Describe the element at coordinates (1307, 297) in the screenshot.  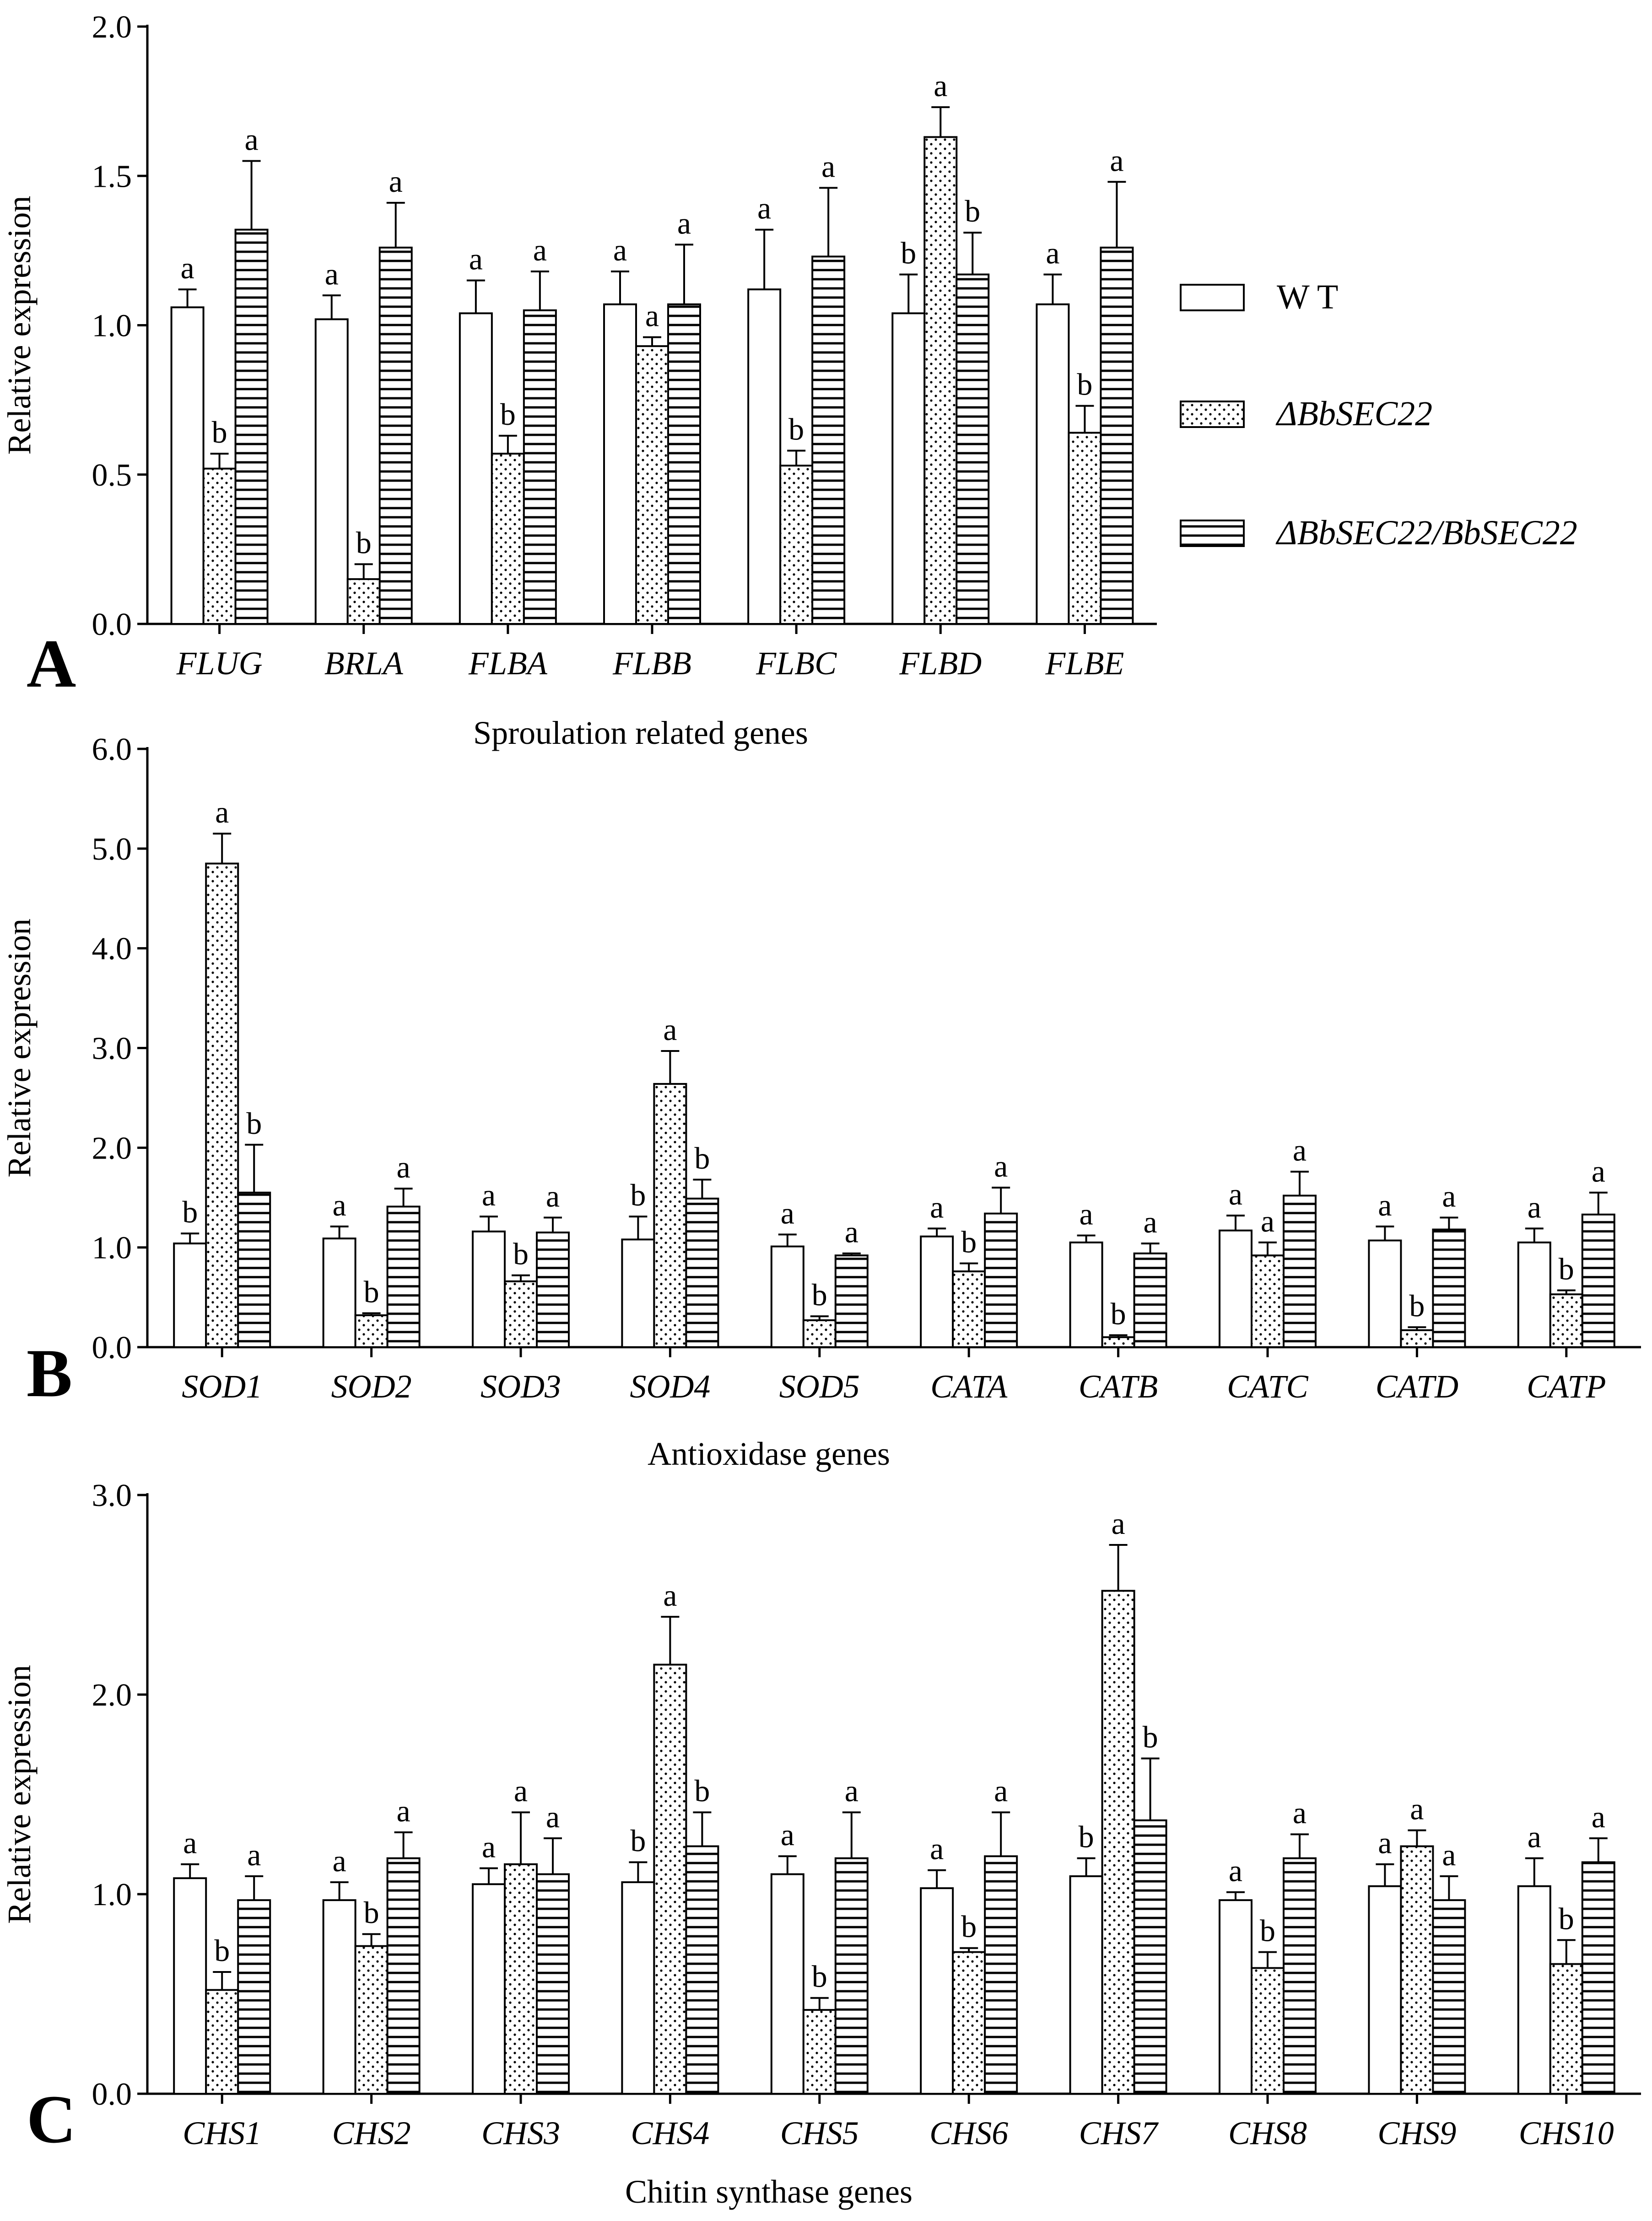
I see `legend-label: W T` at that location.